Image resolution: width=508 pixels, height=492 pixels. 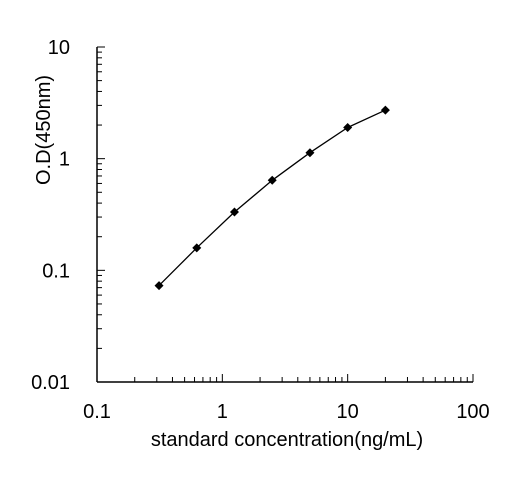 I want to click on y-tick-label: 1, so click(x=64, y=160).